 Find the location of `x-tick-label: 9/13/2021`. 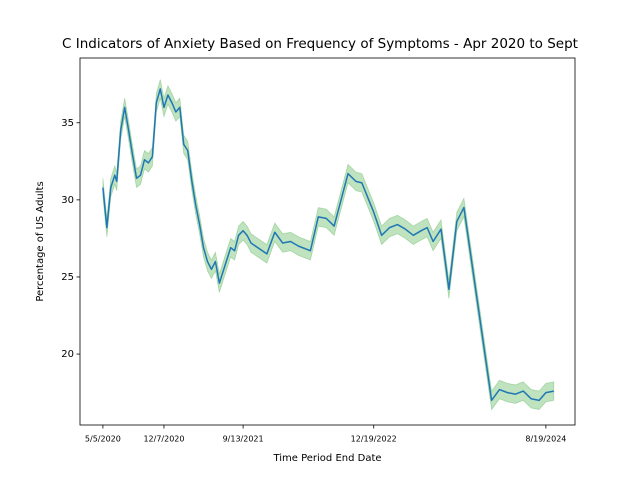

x-tick-label: 9/13/2021 is located at coordinates (243, 439).